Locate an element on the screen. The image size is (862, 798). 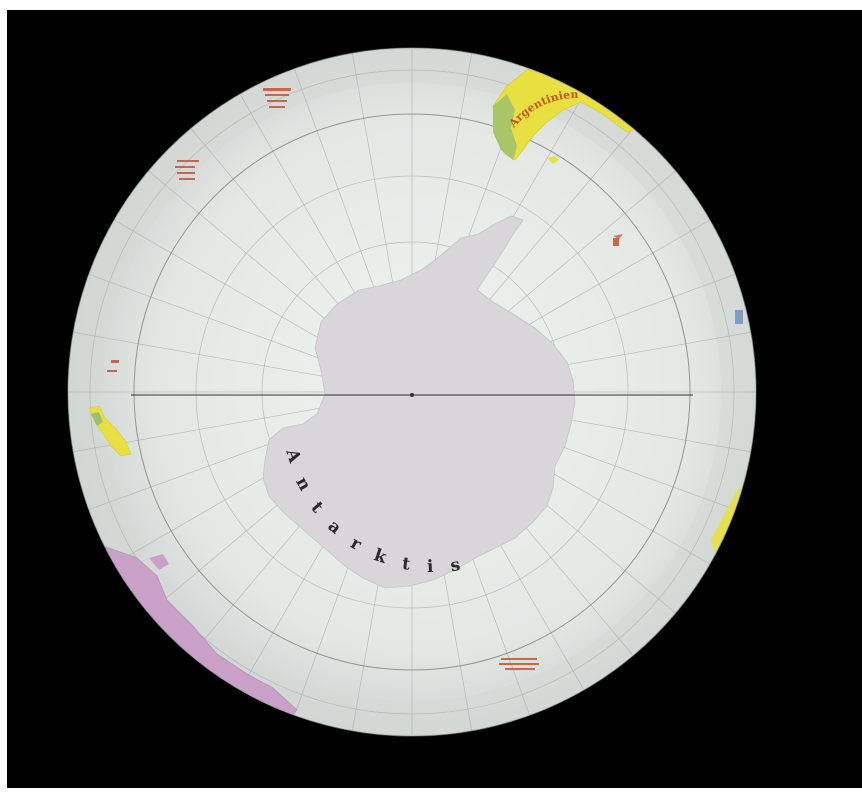
right-edge-island is located at coordinates (739, 317).